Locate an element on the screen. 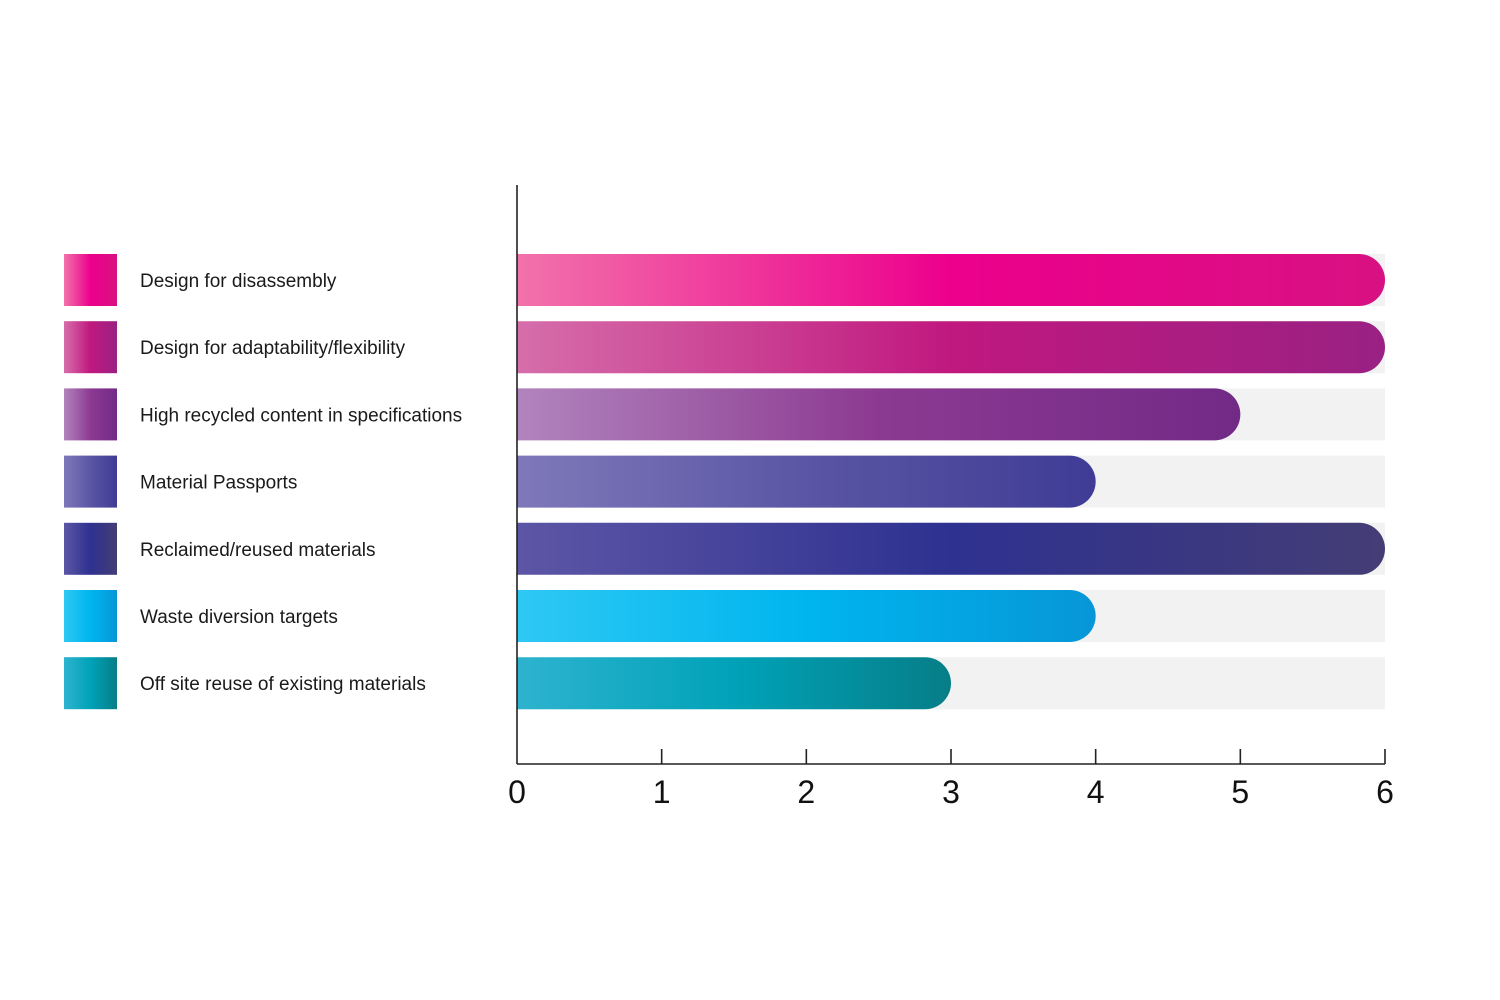 The width and height of the screenshot is (1500, 1000). legend-label: Design for adaptability/flexibility is located at coordinates (273, 348).